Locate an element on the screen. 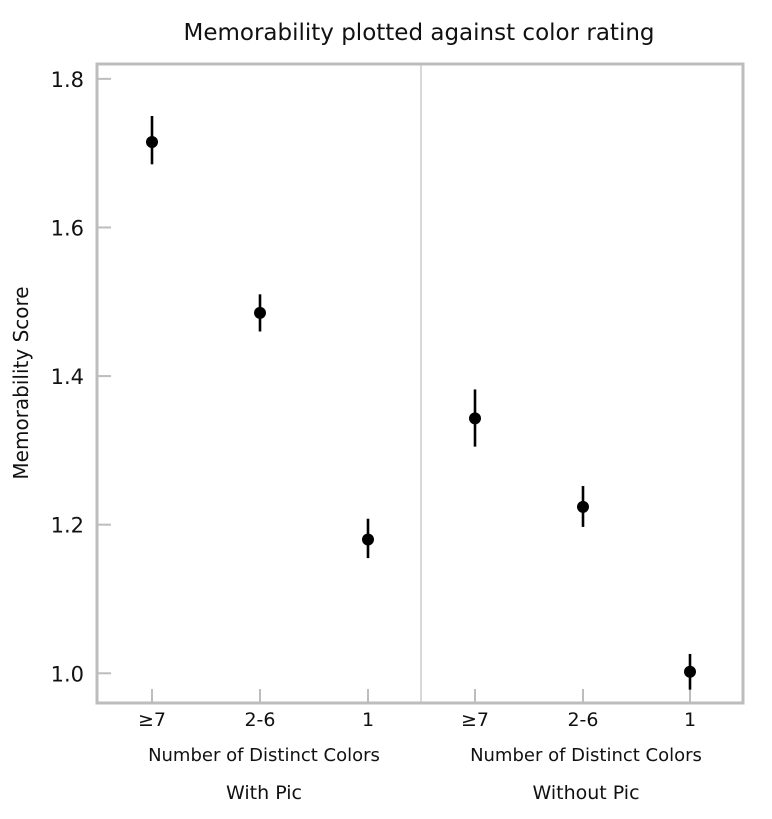  y-axis: 1.0 1.2 1.4 1.6 1.8 is located at coordinates (81, 377).